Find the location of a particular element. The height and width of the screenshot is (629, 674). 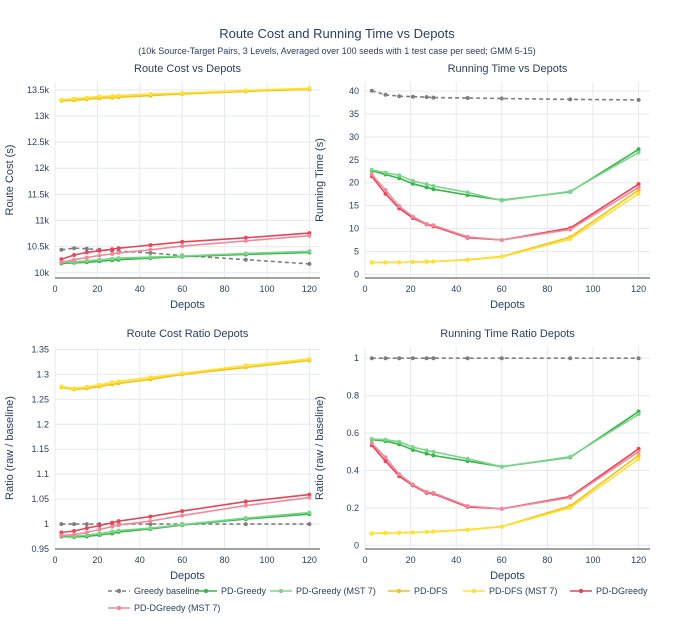

series-pd-dgreedy is located at coordinates (185, 246).